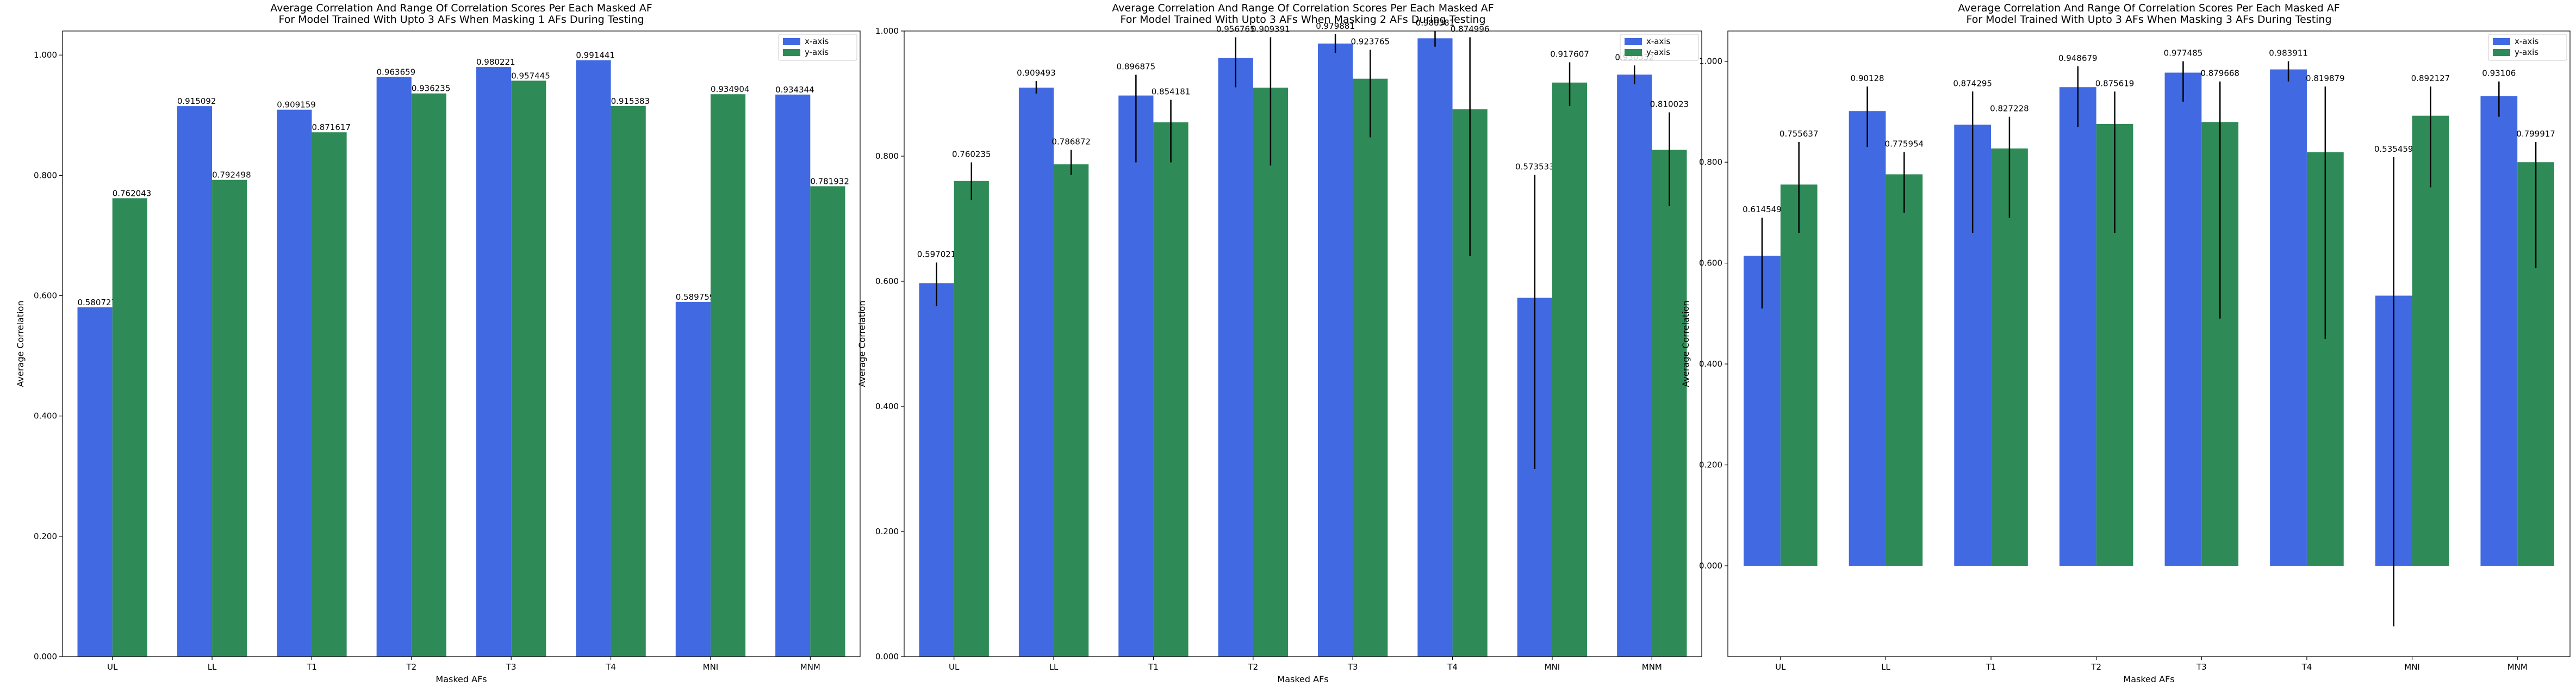 Image resolution: width=2576 pixels, height=686 pixels. Describe the element at coordinates (1302, 679) in the screenshot. I see `x-axis-label: Masked AFs` at that location.